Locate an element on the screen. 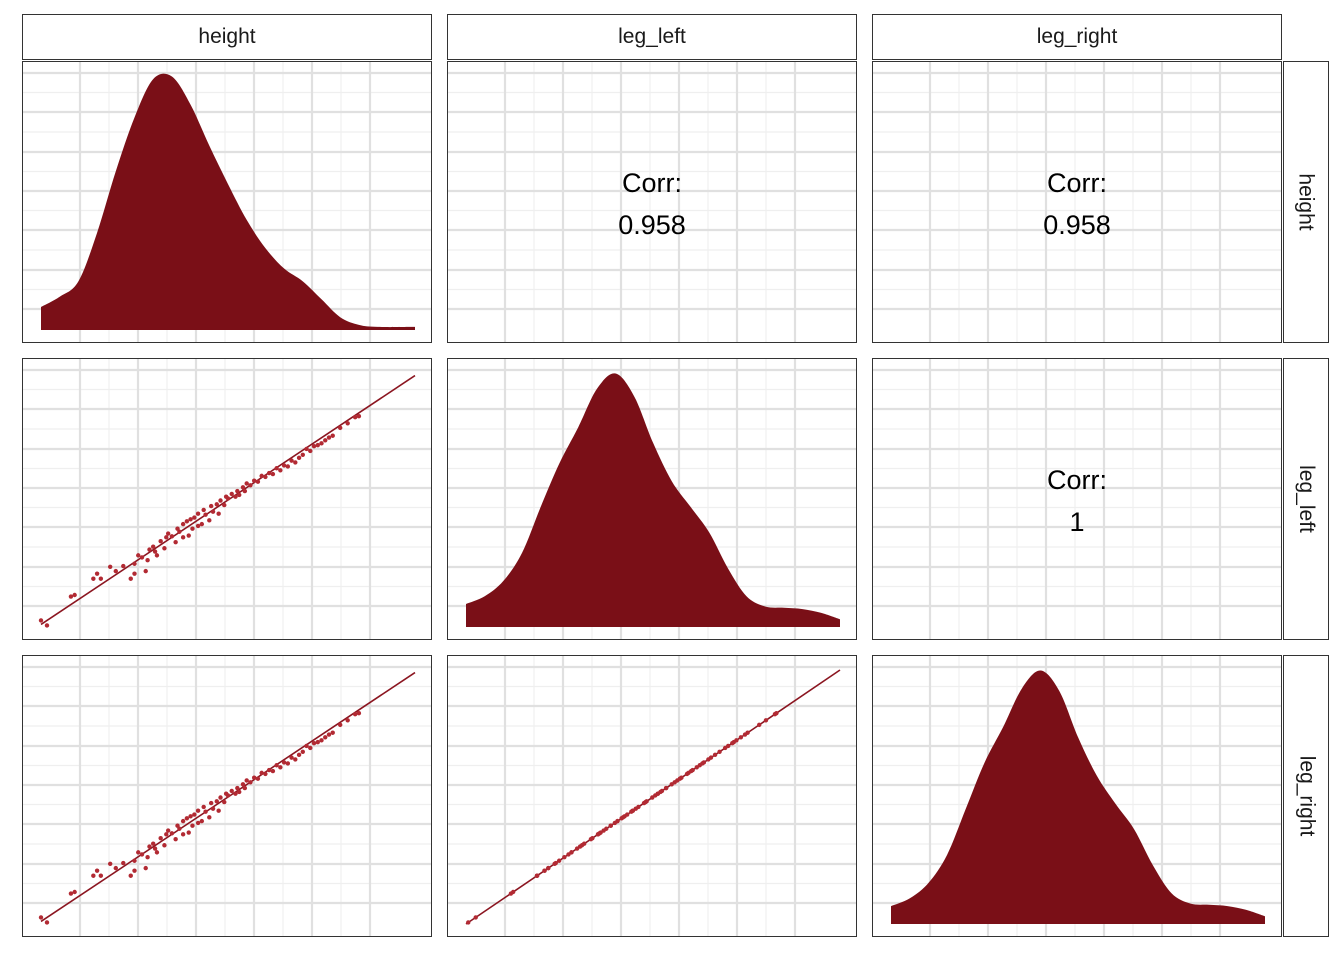 Image resolution: width=1344 pixels, height=960 pixels. scatter-plot-leg-right-leg-left is located at coordinates (652, 796).